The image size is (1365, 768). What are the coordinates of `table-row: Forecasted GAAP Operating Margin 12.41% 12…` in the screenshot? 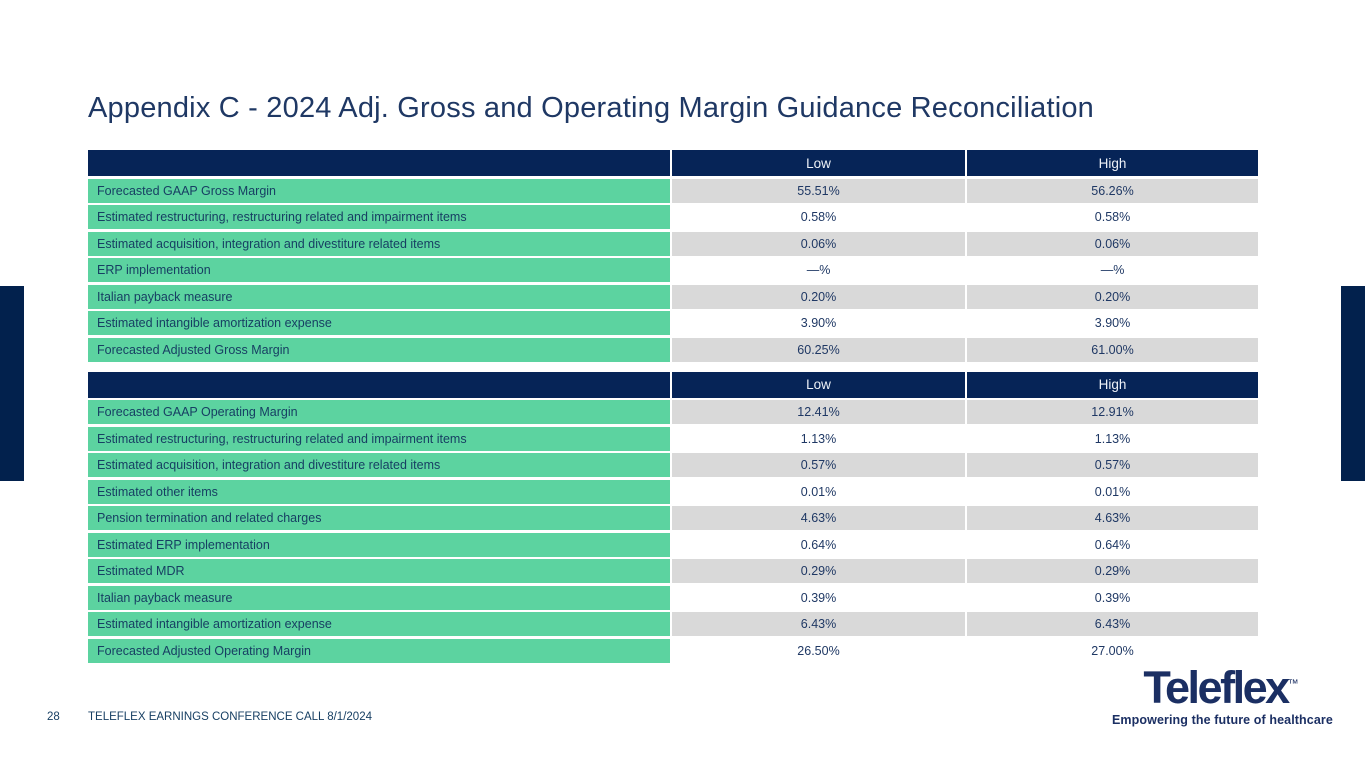 It's located at (673, 412).